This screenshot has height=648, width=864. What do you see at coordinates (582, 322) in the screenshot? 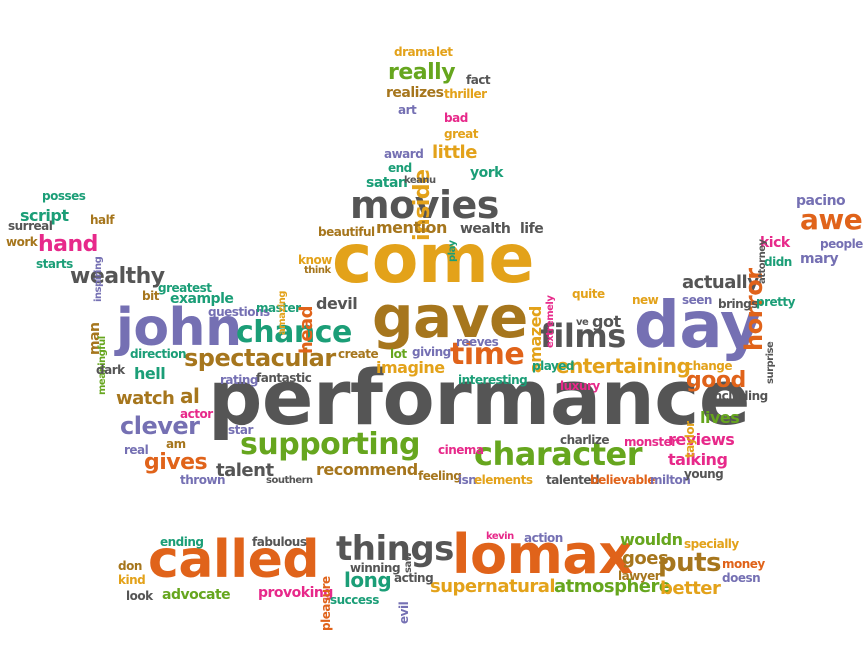
I see `word-ve: ve` at bounding box center [582, 322].